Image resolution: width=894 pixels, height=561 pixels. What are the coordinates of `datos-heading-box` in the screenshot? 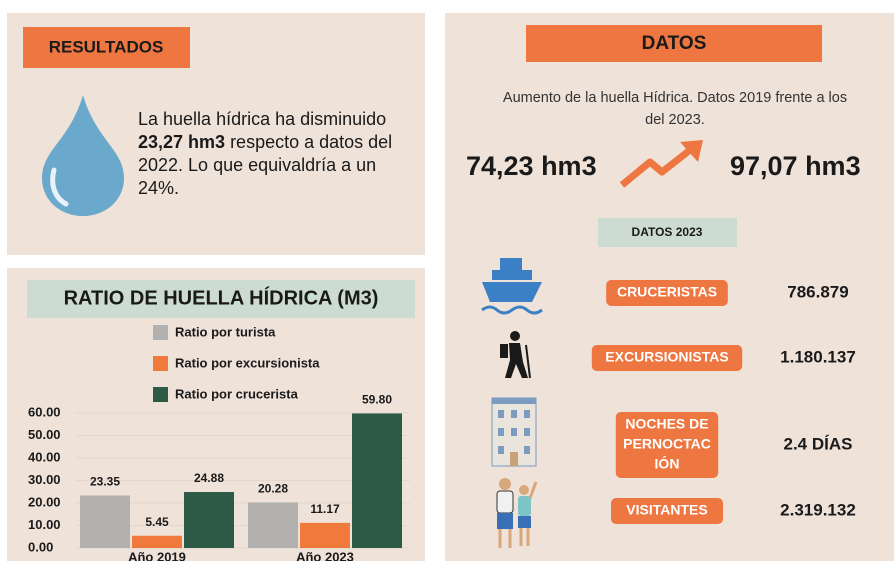 It's located at (674, 43).